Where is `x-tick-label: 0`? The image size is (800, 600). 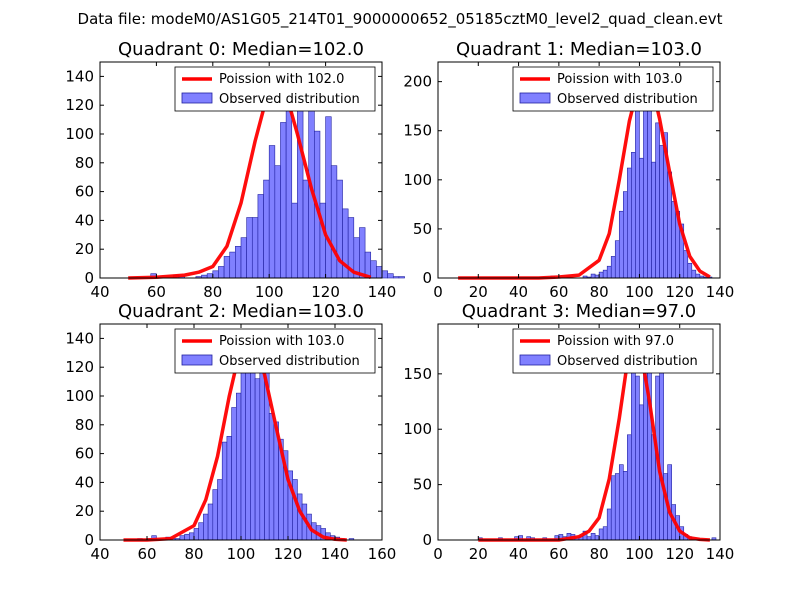
x-tick-label: 0 is located at coordinates (438, 554).